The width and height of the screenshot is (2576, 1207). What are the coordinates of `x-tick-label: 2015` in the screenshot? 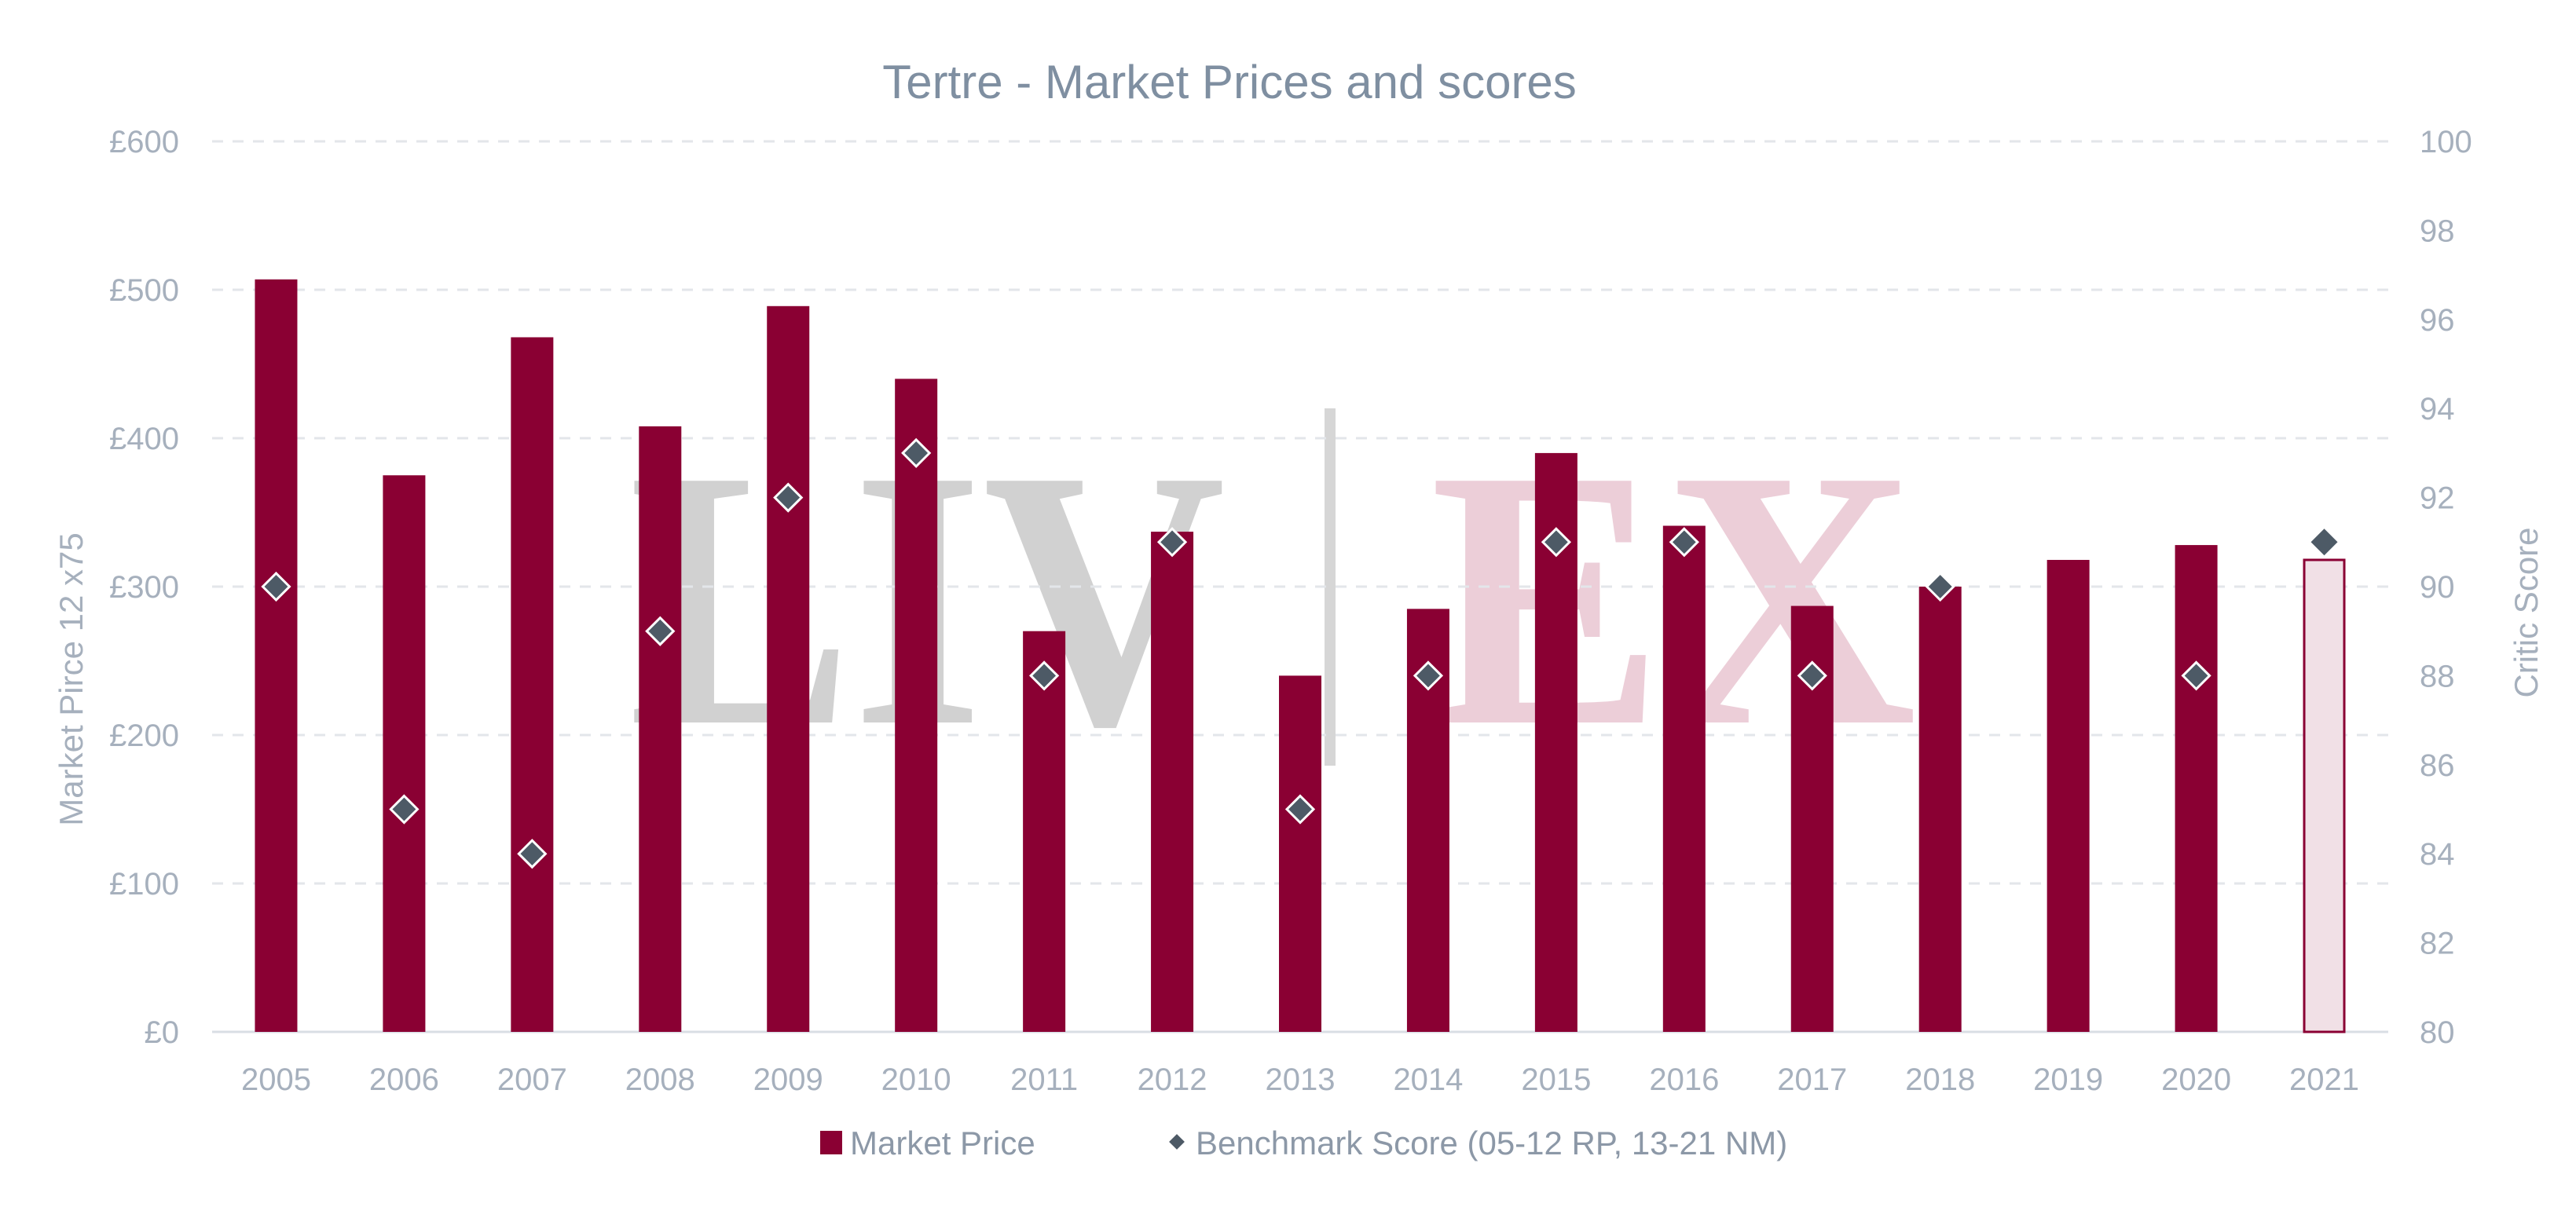 It's located at (1556, 1080).